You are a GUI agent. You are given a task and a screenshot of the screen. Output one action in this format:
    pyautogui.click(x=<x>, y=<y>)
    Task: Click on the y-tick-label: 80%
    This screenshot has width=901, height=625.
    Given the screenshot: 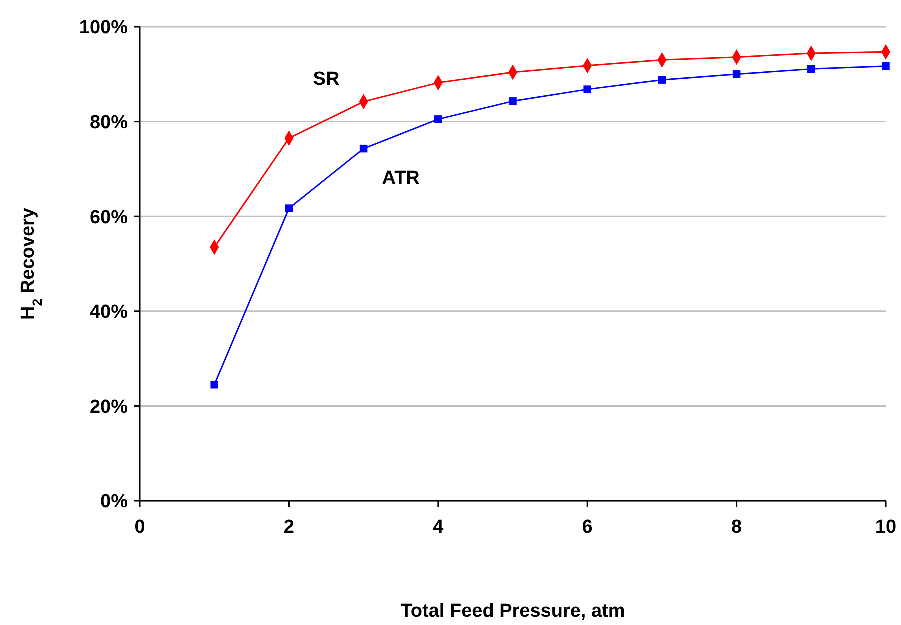 What is the action you would take?
    pyautogui.click(x=109, y=123)
    